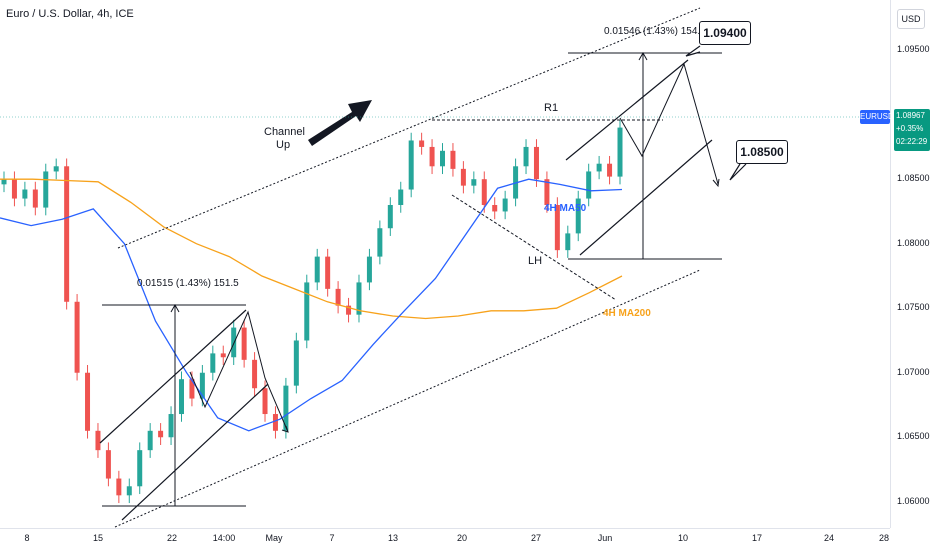 The width and height of the screenshot is (932, 555). I want to click on price-tick: 1.07000, so click(913, 371).